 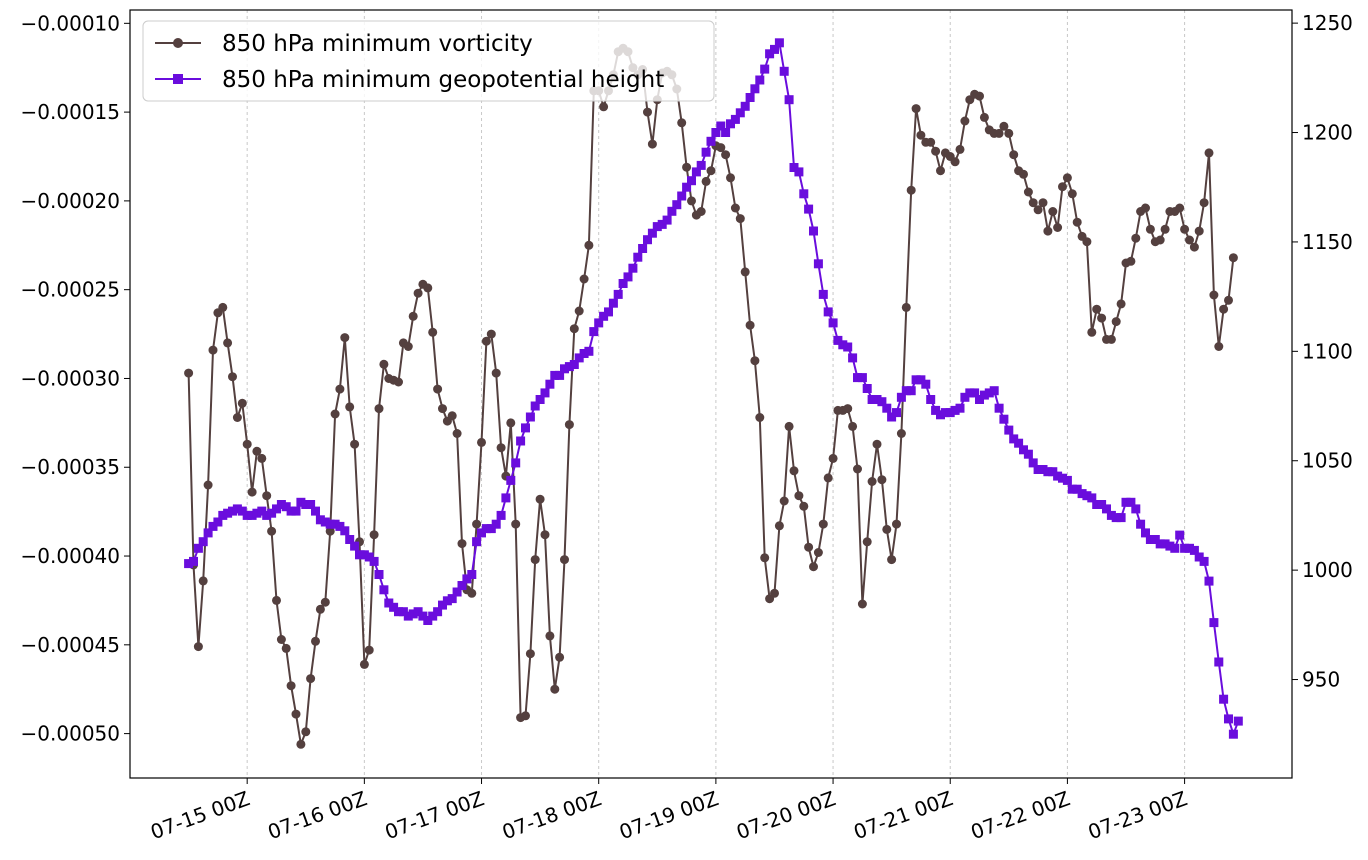 I want to click on y-right-tick-label: 1100, so click(x=1327, y=351).